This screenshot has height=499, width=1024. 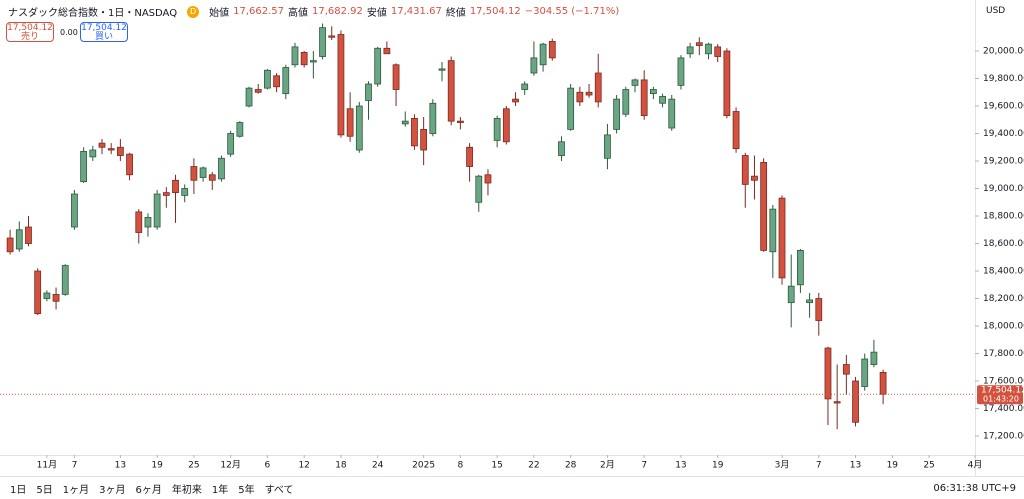 What do you see at coordinates (1003, 382) in the screenshot?
I see `y-tick-label: 17,600.00` at bounding box center [1003, 382].